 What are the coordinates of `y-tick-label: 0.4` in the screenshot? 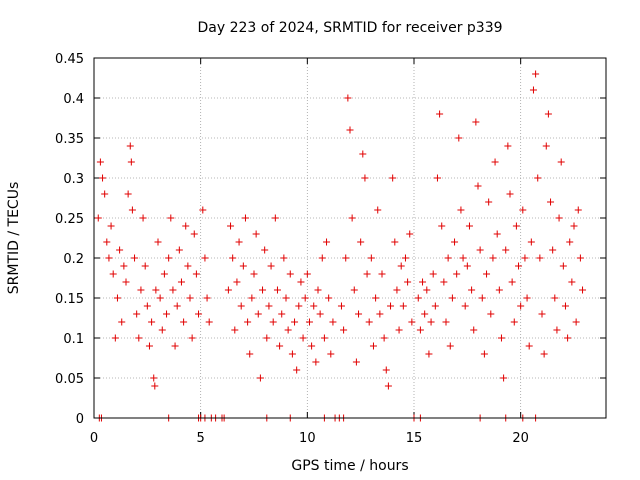 It's located at (73, 99).